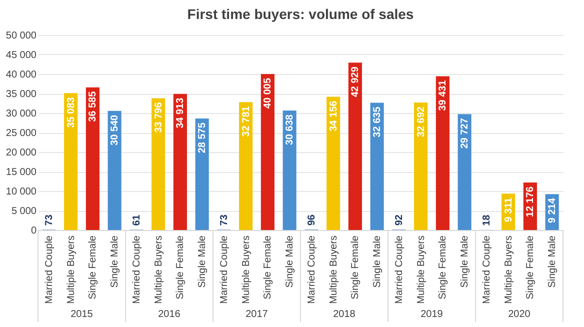 The height and width of the screenshot is (327, 584). Describe the element at coordinates (158, 117) in the screenshot. I see `data-label: 33 796` at that location.